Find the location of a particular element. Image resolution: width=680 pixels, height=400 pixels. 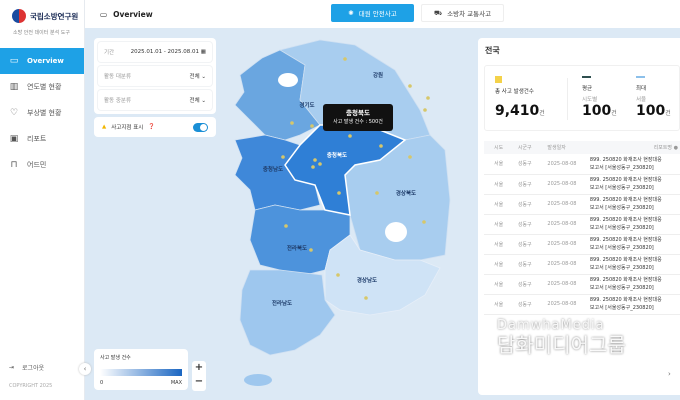

region-label: 경상남도 is located at coordinates (367, 280).